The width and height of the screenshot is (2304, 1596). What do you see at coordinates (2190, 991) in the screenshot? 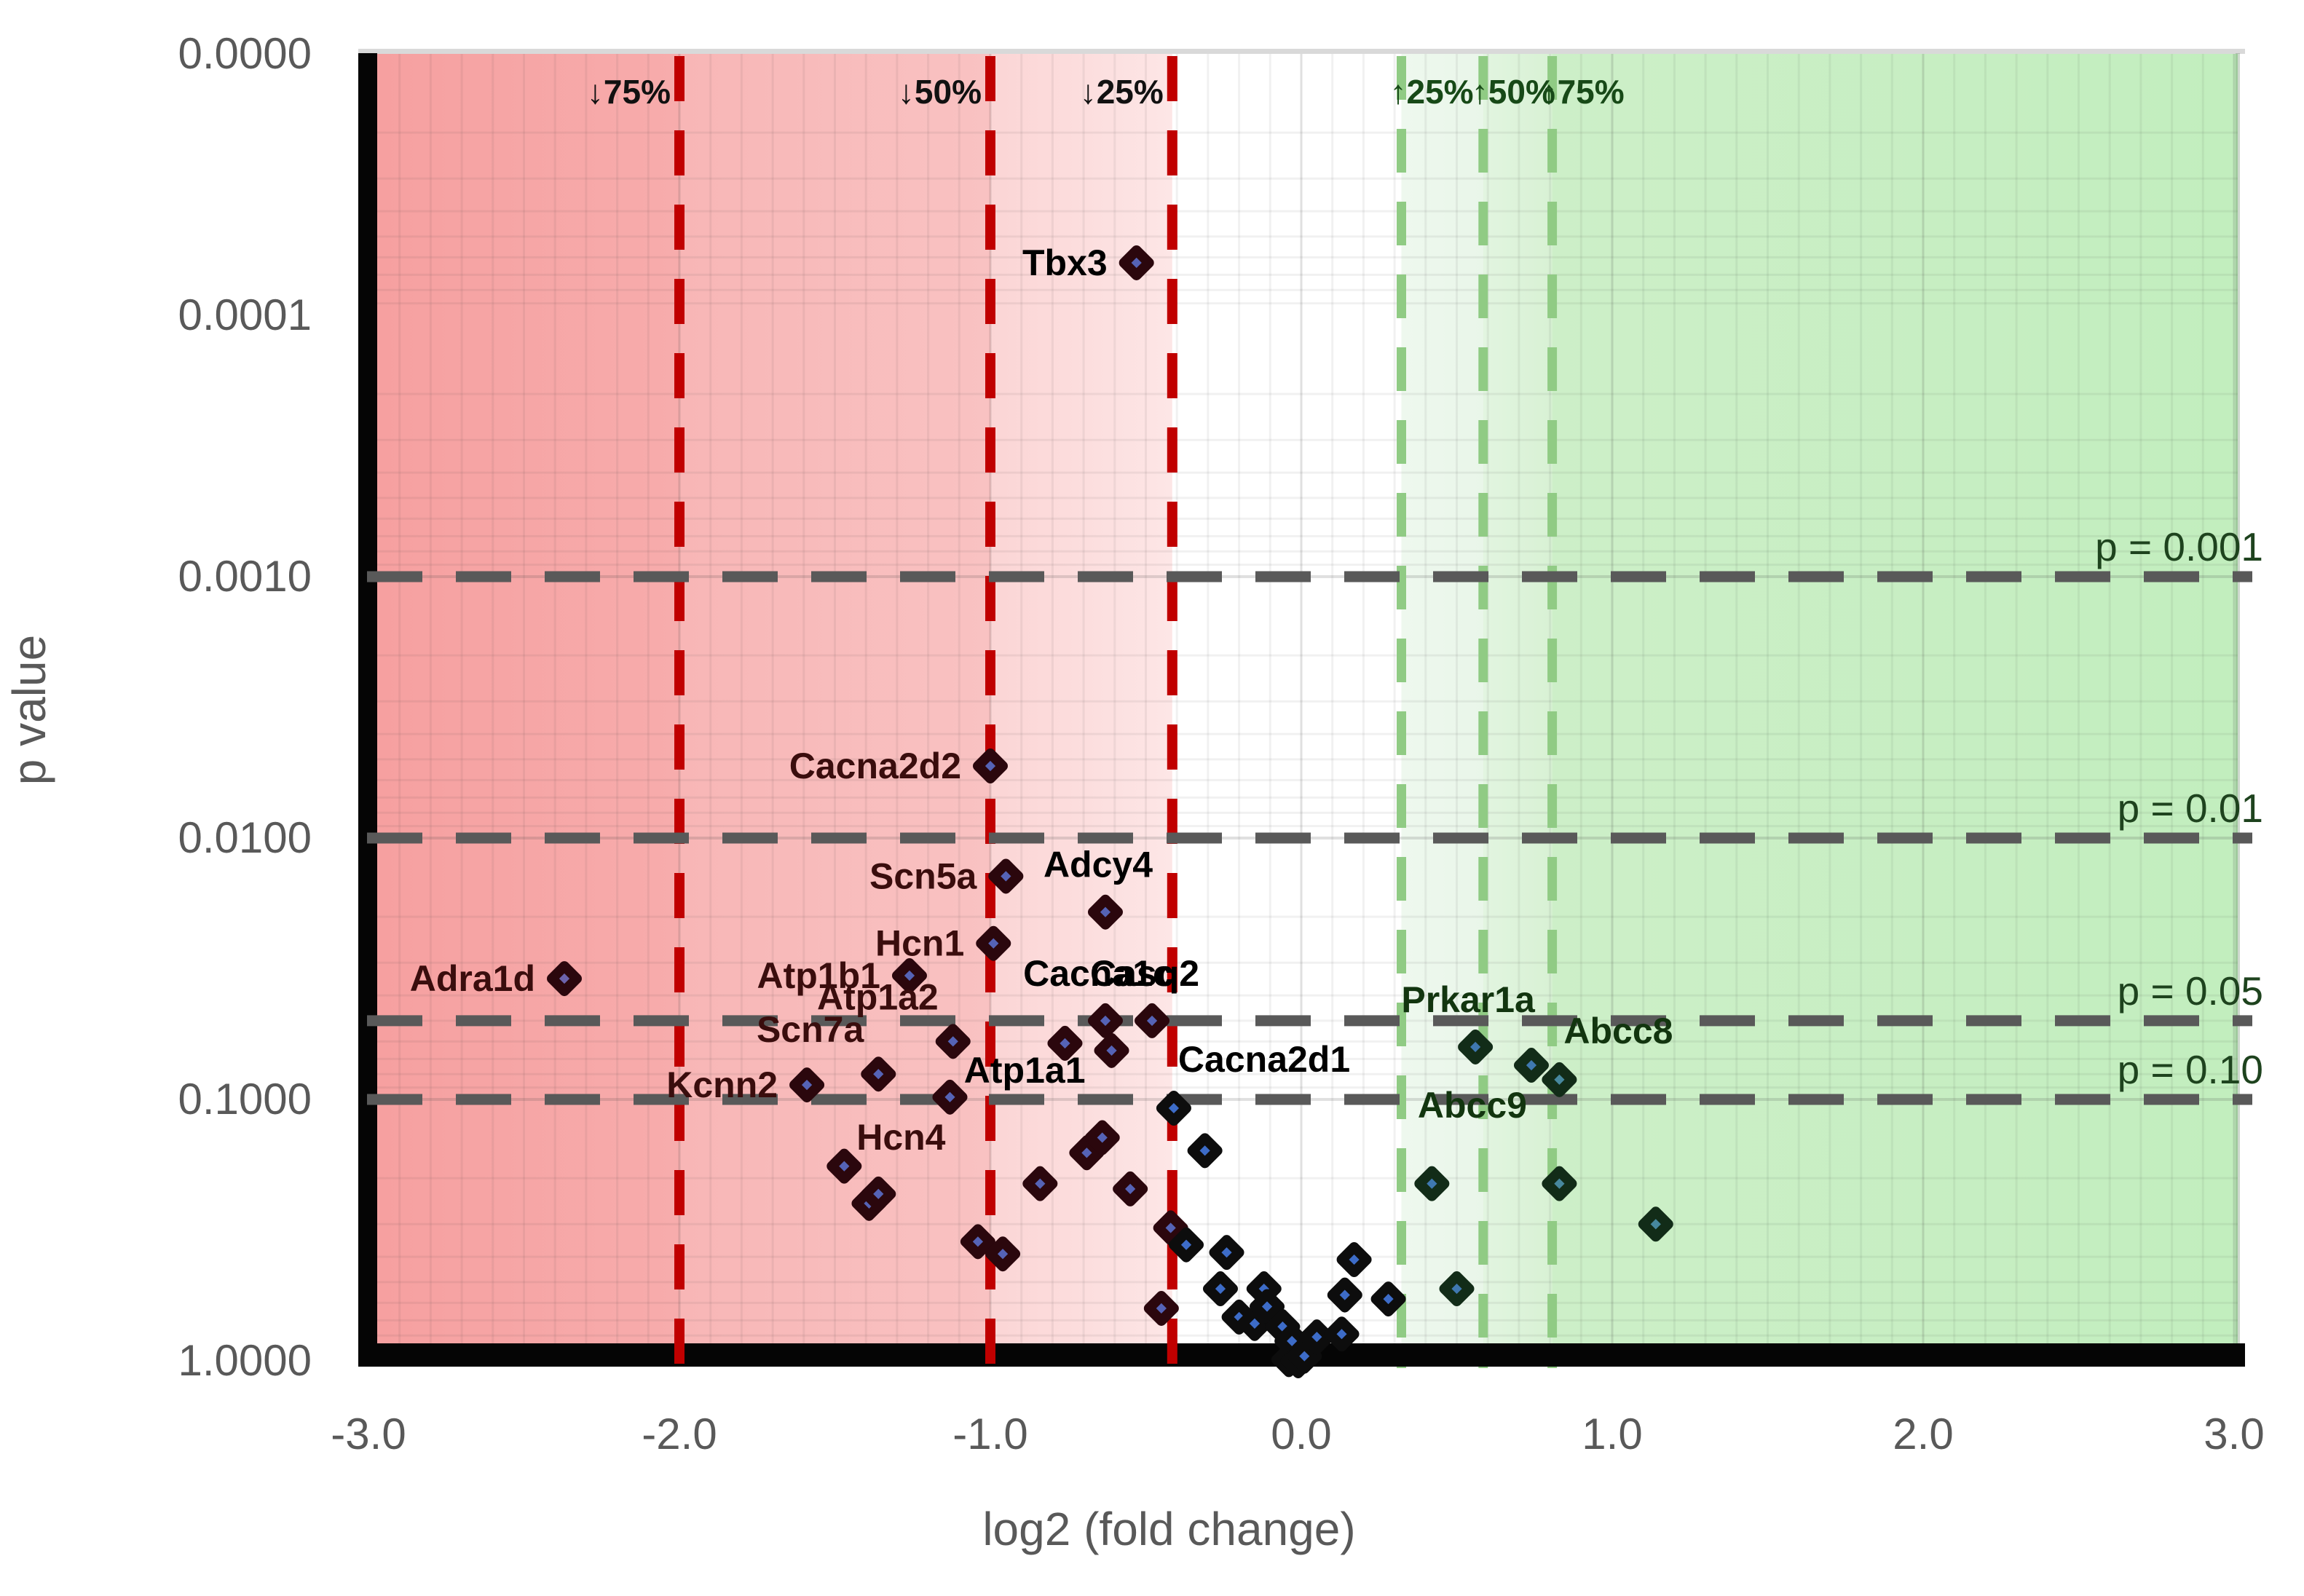
I see `p-threshold-label: p = 0.05` at bounding box center [2190, 991].